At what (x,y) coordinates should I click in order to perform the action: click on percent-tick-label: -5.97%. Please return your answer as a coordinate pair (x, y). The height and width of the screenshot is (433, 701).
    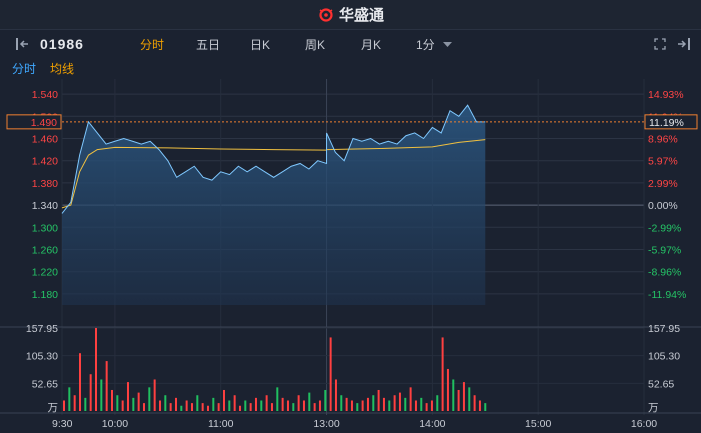
    Looking at the image, I should click on (664, 251).